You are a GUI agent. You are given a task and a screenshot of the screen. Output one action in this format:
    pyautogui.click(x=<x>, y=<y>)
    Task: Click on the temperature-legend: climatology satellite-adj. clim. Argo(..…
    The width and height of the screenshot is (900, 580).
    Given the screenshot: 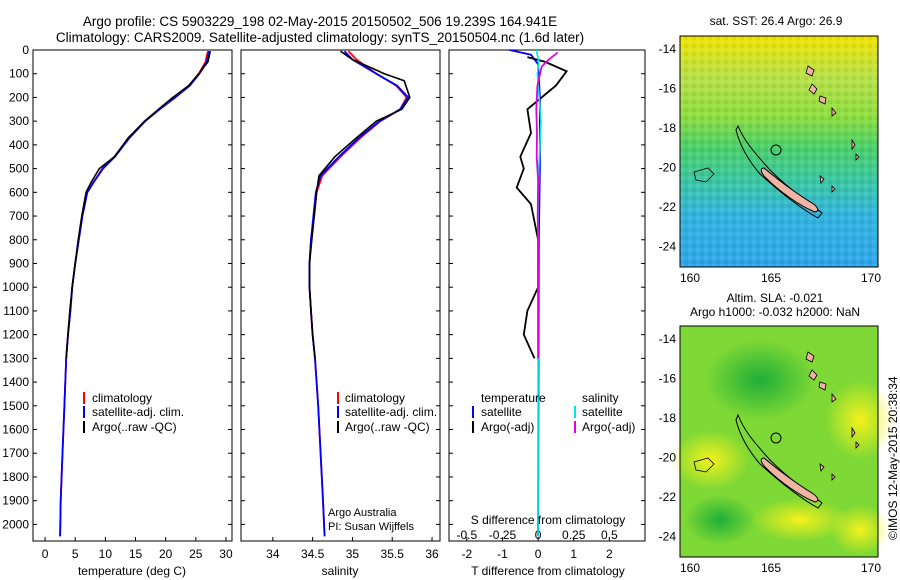 What is the action you would take?
    pyautogui.click(x=133, y=412)
    